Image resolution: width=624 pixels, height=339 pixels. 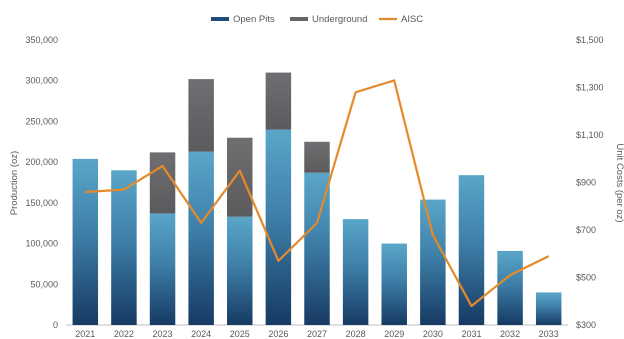 I want to click on bar-open-pits-2033, so click(x=548, y=308).